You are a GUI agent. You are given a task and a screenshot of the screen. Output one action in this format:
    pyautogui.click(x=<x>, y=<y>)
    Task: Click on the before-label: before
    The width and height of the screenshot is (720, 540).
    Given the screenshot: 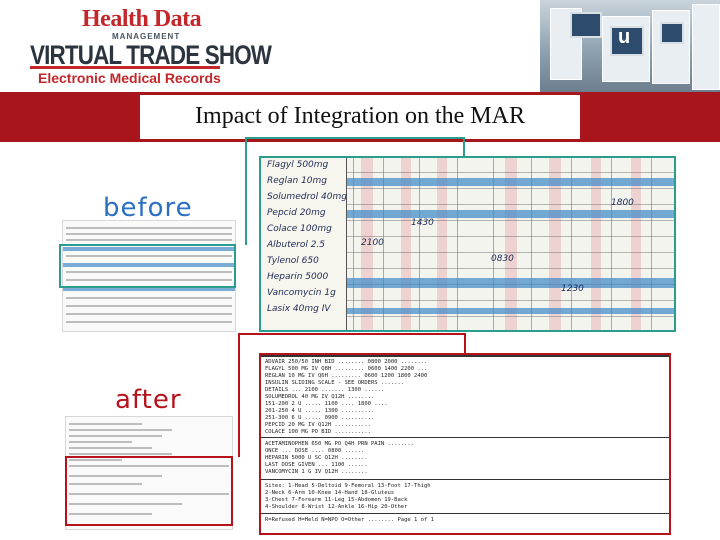 What is the action you would take?
    pyautogui.click(x=148, y=208)
    